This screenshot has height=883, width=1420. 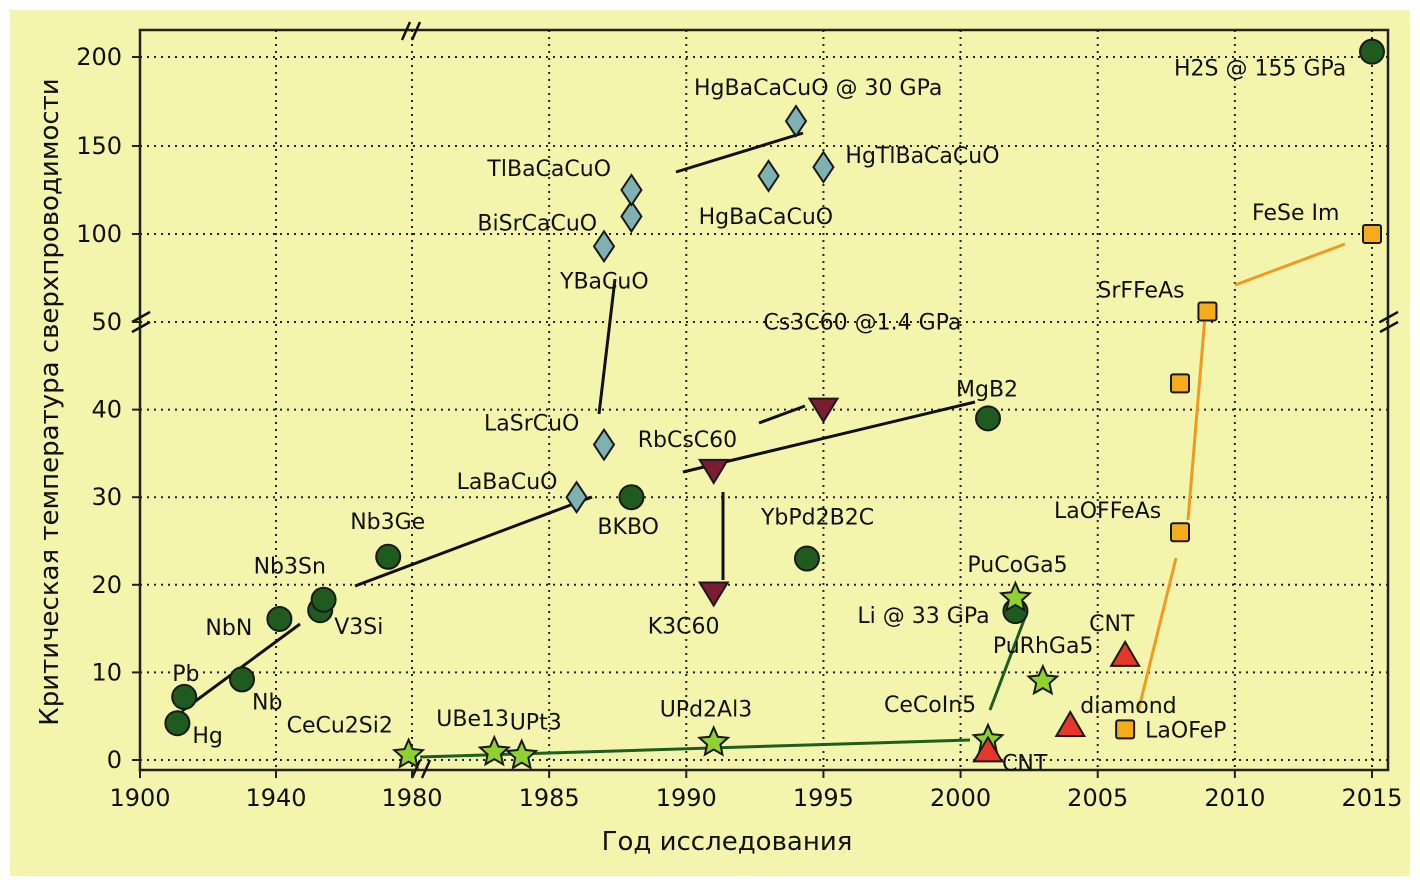 I want to click on point-label-hg: Hg, so click(x=207, y=736).